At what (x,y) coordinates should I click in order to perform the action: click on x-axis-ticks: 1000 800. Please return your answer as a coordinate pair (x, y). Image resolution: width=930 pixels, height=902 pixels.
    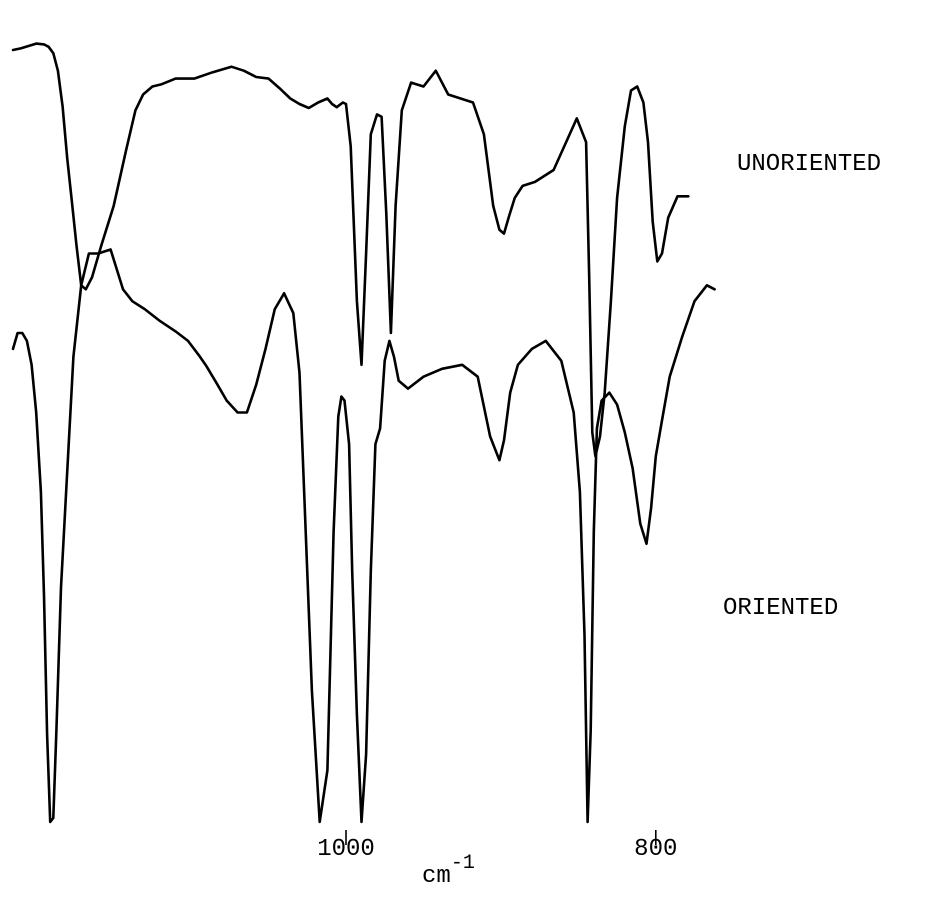
    Looking at the image, I should click on (497, 846).